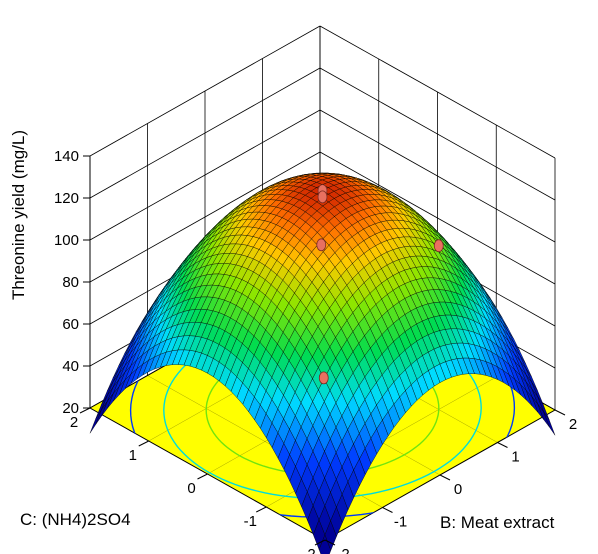 The image size is (598, 554). What do you see at coordinates (342, 550) in the screenshot?
I see `b-tick-label: -2` at bounding box center [342, 550].